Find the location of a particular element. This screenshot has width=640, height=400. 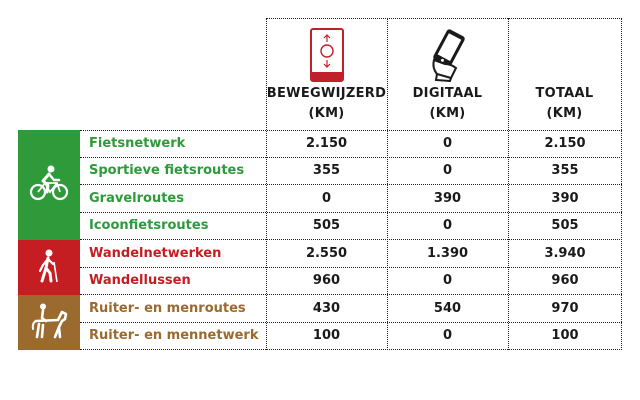

row-label: Fietsnetwerk is located at coordinates (137, 143).